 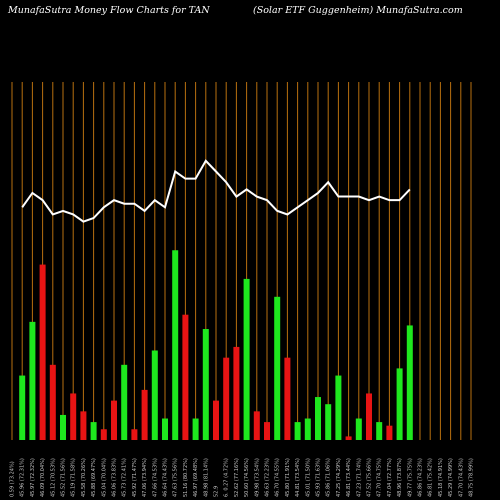 What do you see at coordinates (288, 477) in the screenshot?
I see `x-tick-label: 45.80 (71.91%)` at bounding box center [288, 477].